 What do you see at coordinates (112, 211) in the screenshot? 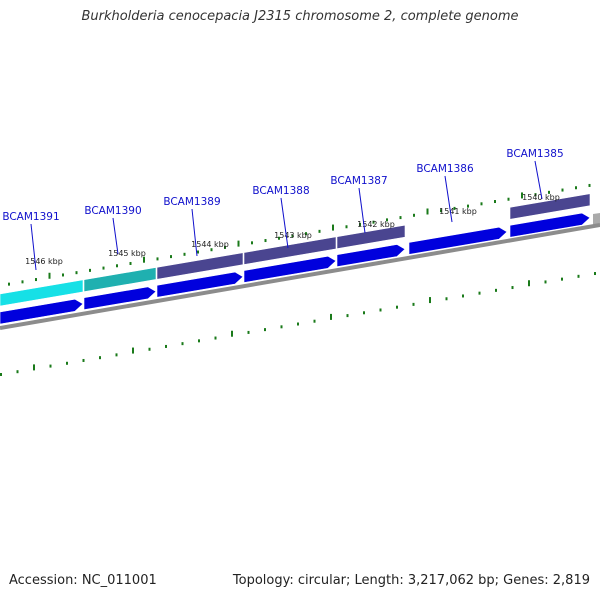
I see `gene-label: BCAM1390` at bounding box center [112, 211].